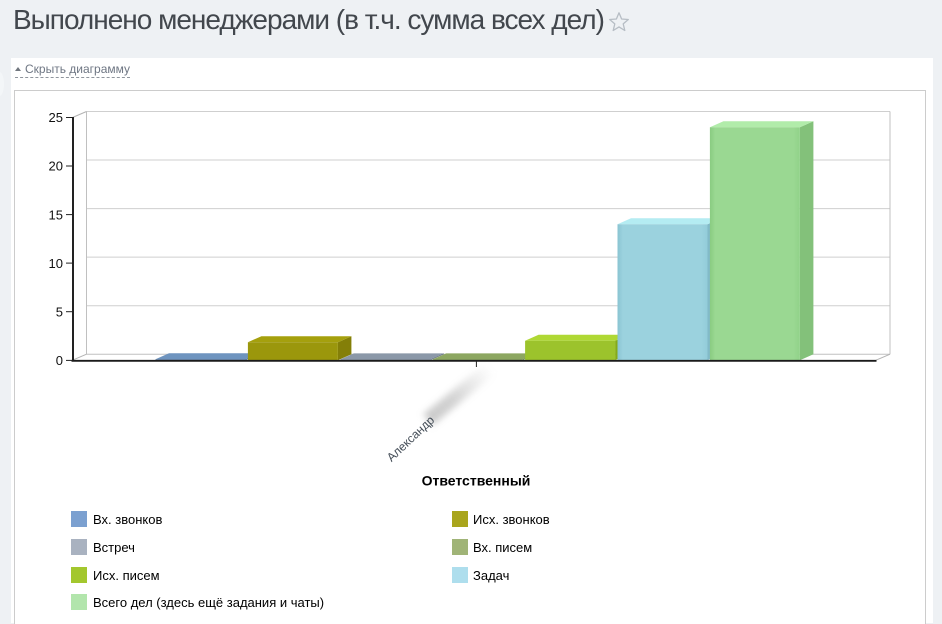 This screenshot has height=624, width=942. Describe the element at coordinates (56, 214) in the screenshot. I see `svg-text: 15` at that location.